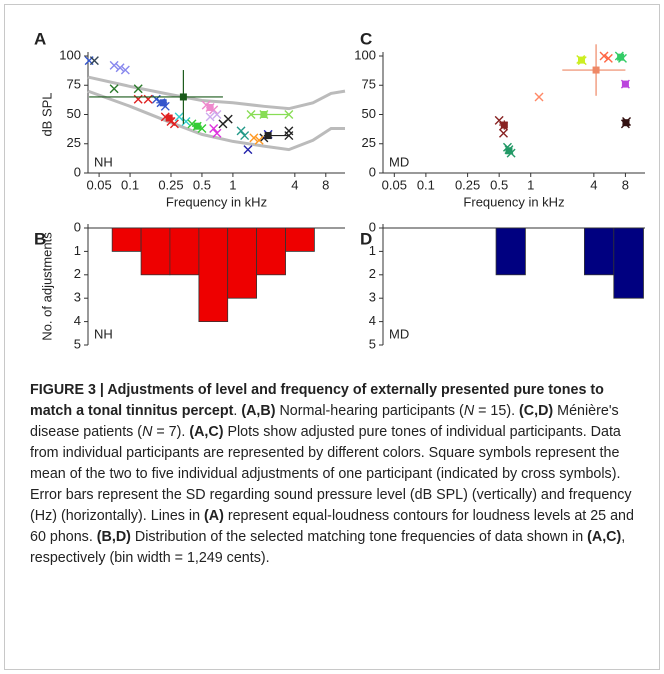  I want to click on caption-run: (A,C), so click(604, 537).